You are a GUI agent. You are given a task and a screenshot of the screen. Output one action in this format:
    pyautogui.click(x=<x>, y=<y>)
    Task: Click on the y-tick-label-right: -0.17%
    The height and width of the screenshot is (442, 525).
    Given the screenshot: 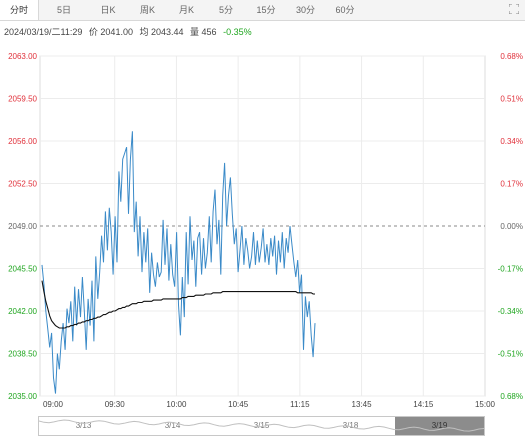 What is the action you would take?
    pyautogui.click(x=510, y=269)
    